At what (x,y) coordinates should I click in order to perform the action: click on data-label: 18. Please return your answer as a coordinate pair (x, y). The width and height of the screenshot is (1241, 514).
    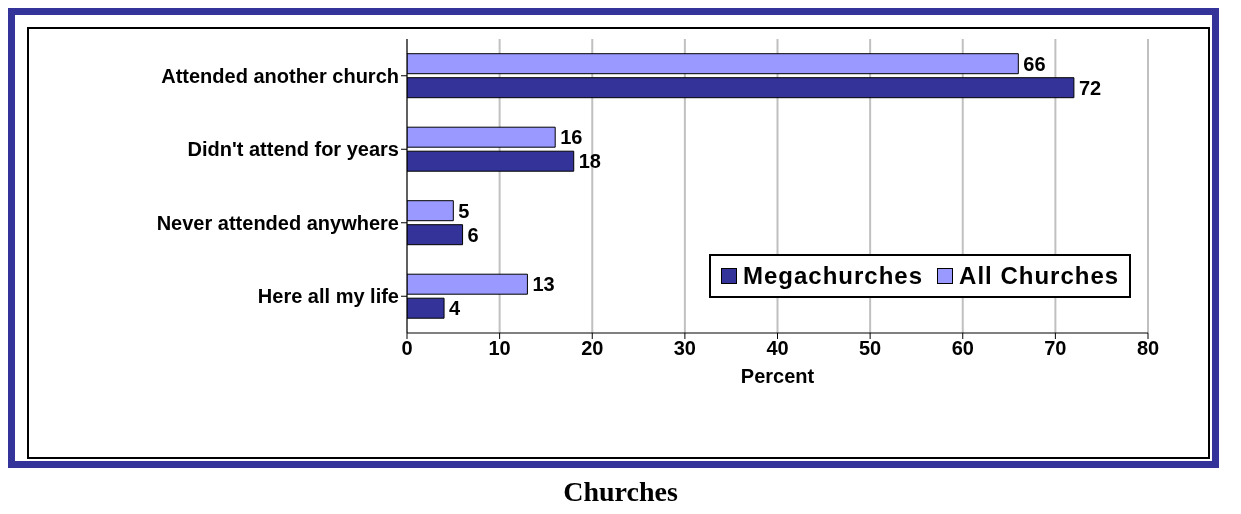
    Looking at the image, I should click on (589, 161).